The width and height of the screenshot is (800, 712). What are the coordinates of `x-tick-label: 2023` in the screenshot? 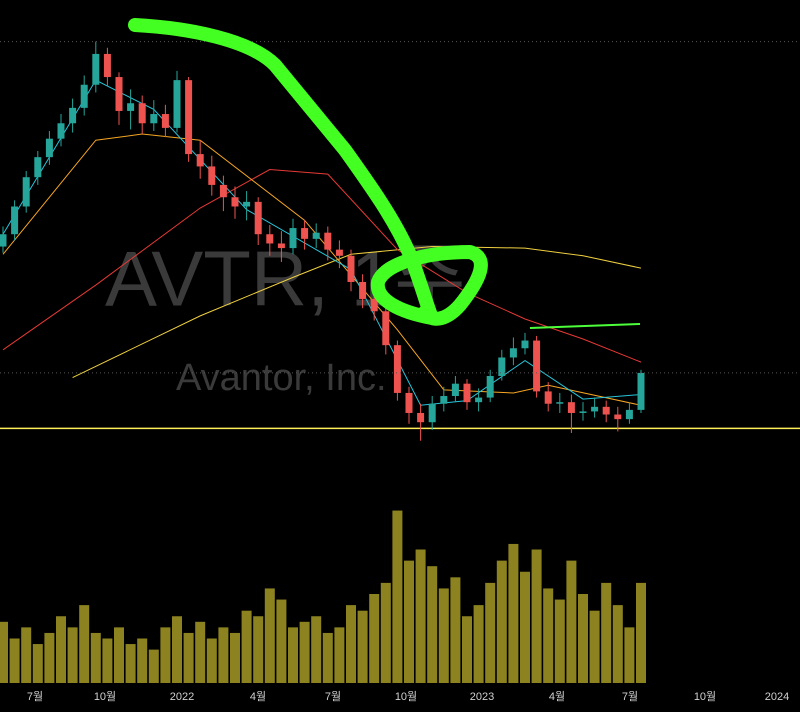 It's located at (482, 697).